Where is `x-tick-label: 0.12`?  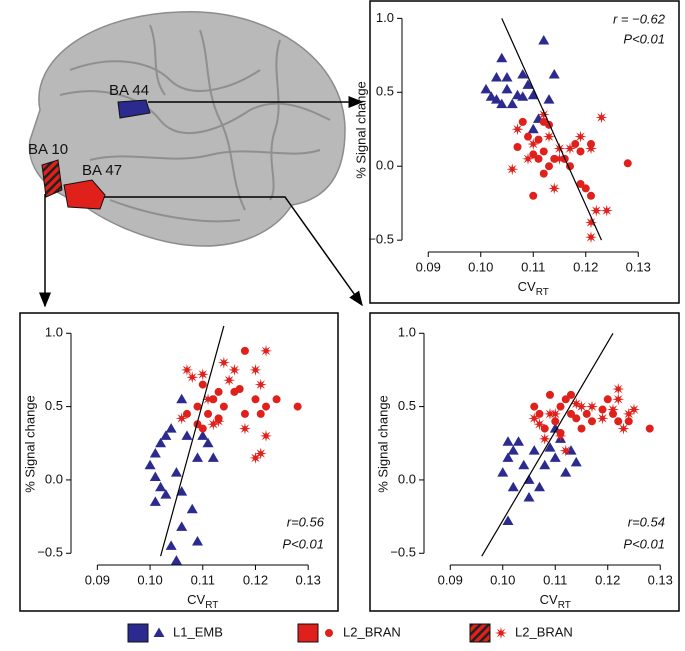
x-tick-label: 0.12 is located at coordinates (255, 579).